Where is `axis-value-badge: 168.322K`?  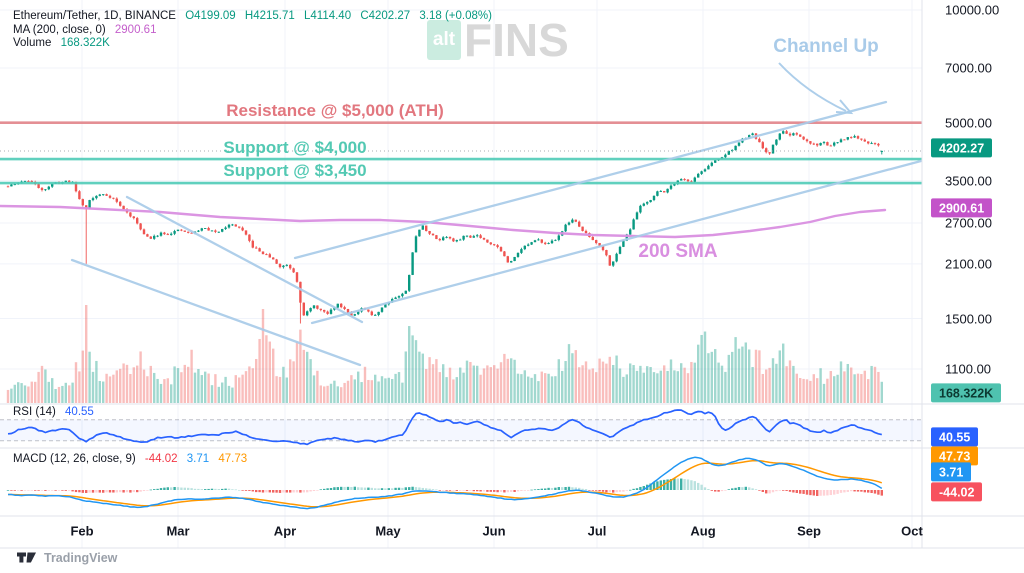 axis-value-badge: 168.322K is located at coordinates (966, 393).